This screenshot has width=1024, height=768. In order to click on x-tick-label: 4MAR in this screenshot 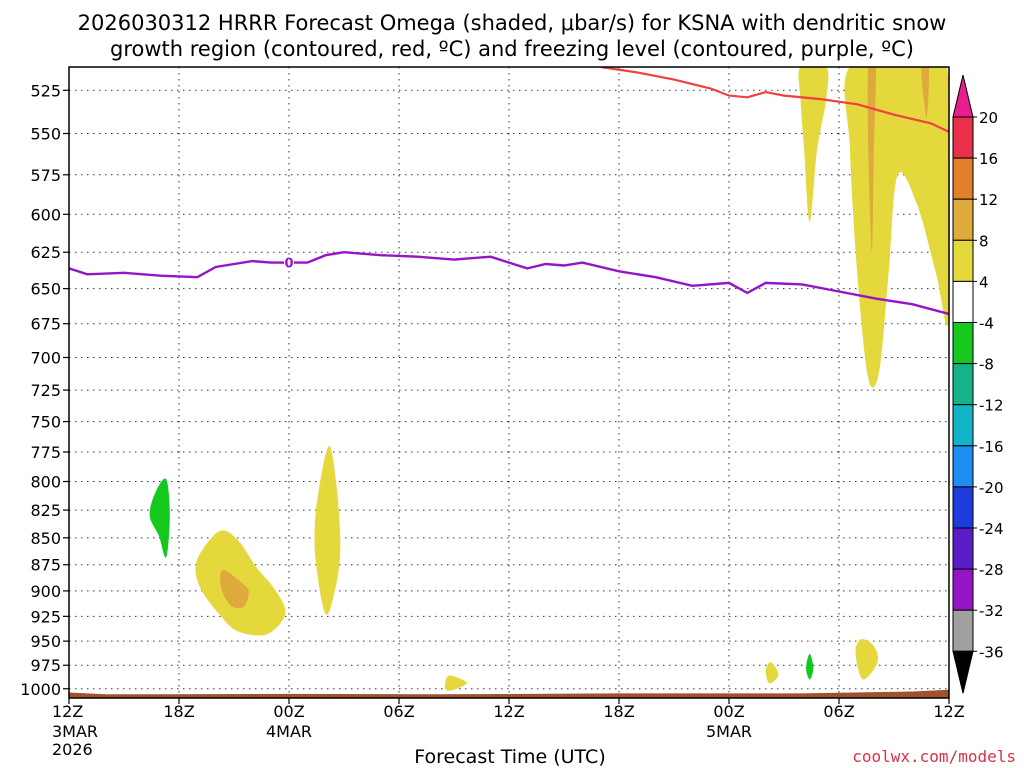, I will do `click(289, 731)`.